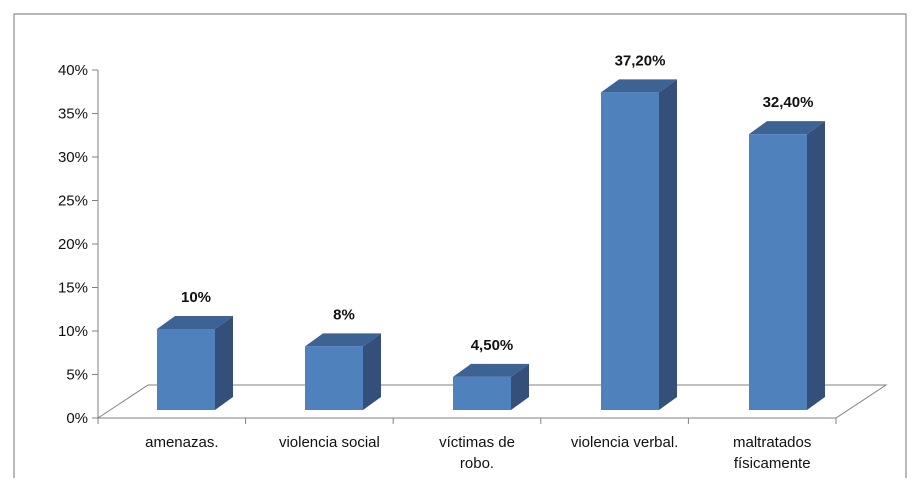  I want to click on category-label: violencia verbal., so click(625, 442).